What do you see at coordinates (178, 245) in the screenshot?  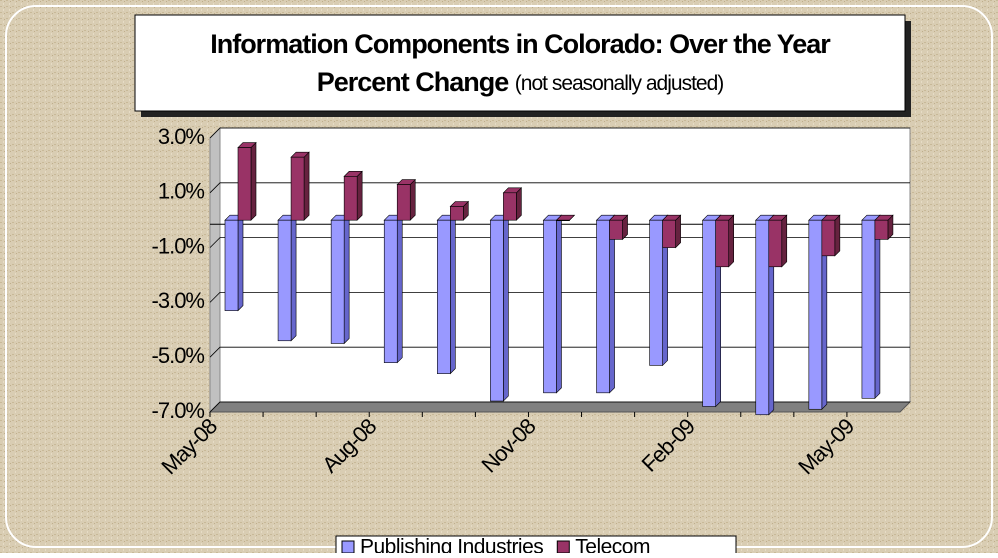 I see `y-tick-label: -1.0%` at bounding box center [178, 245].